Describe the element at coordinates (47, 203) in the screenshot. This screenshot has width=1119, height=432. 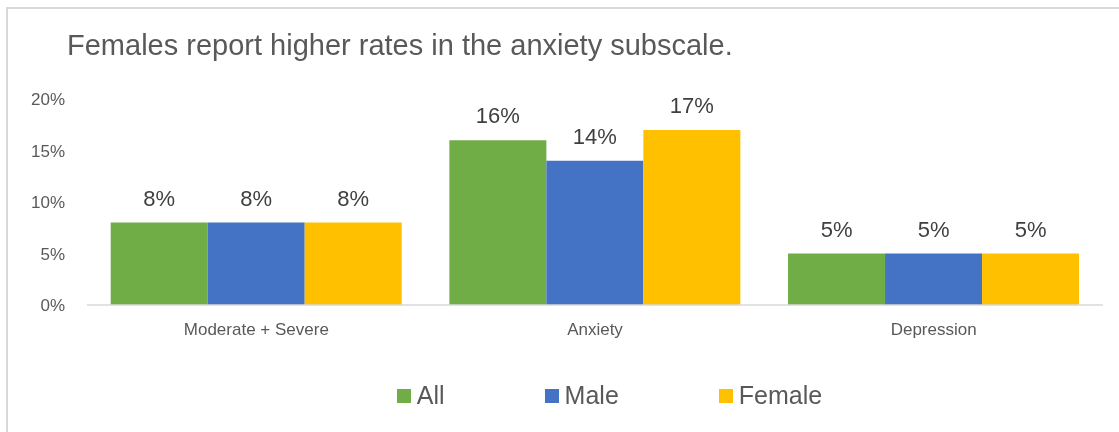
I see `y-tick-label: 10%` at that location.